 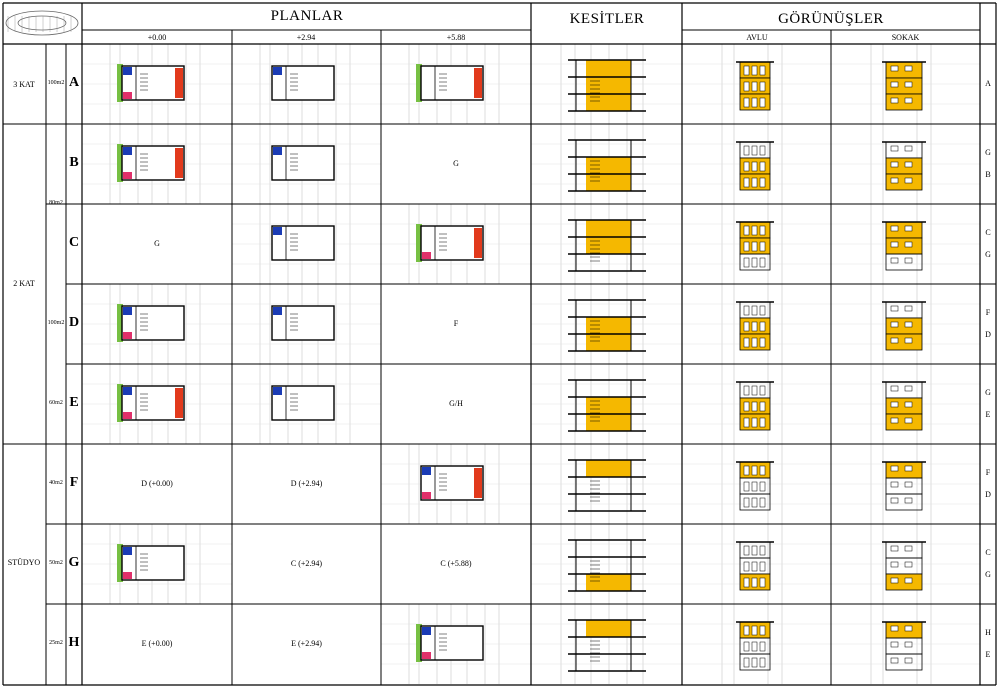 What do you see at coordinates (157, 643) in the screenshot?
I see `plan-reference-text: E (+0.00)` at bounding box center [157, 643].